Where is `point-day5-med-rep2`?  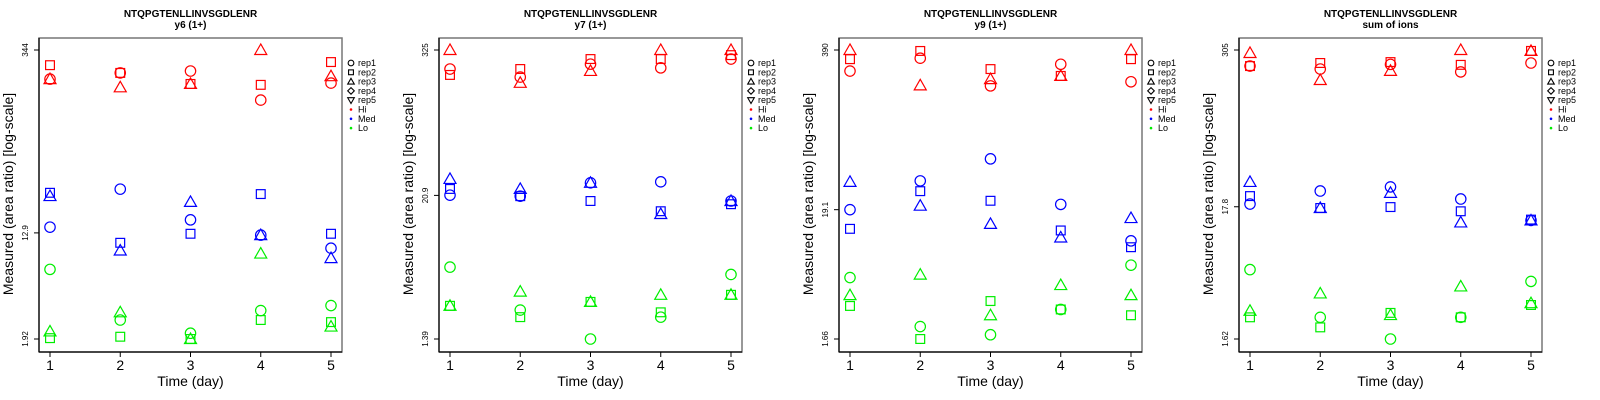
point-day5-med-rep2 is located at coordinates (1531, 219).